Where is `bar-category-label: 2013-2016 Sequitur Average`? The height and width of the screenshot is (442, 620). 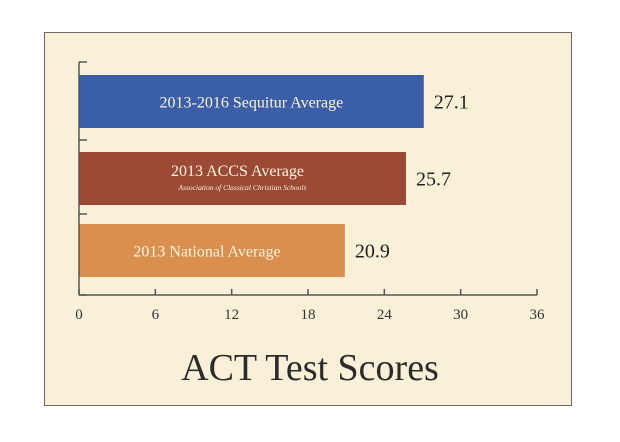
bar-category-label: 2013-2016 Sequitur Average is located at coordinates (252, 103).